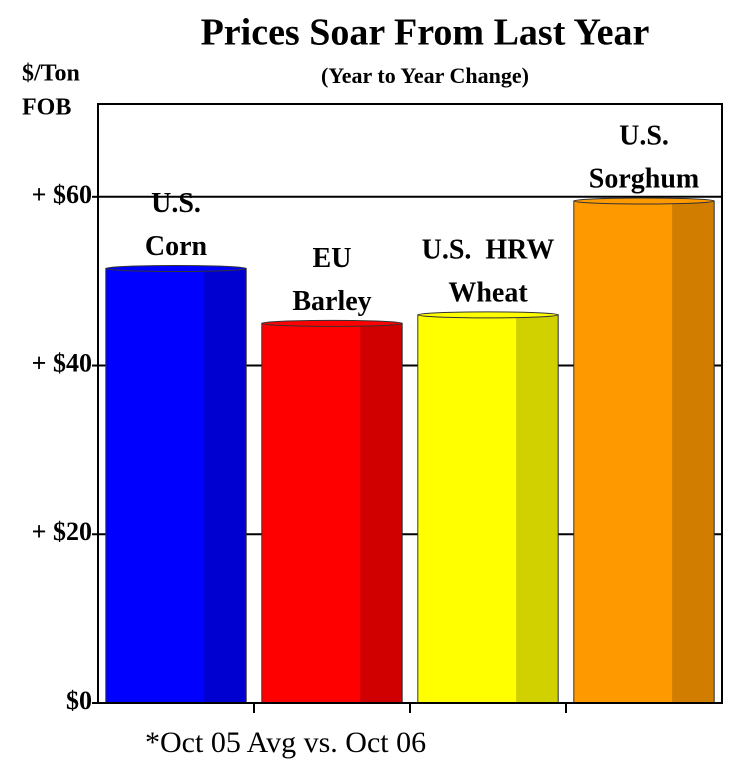 The height and width of the screenshot is (771, 730). Describe the element at coordinates (62, 363) in the screenshot. I see `y-tick-label: + $40` at that location.